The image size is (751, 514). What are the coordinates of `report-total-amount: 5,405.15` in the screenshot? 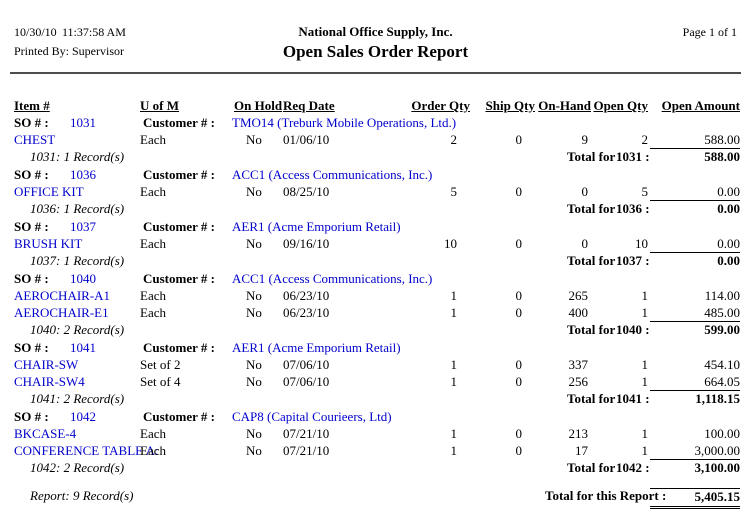 It's located at (695, 498).